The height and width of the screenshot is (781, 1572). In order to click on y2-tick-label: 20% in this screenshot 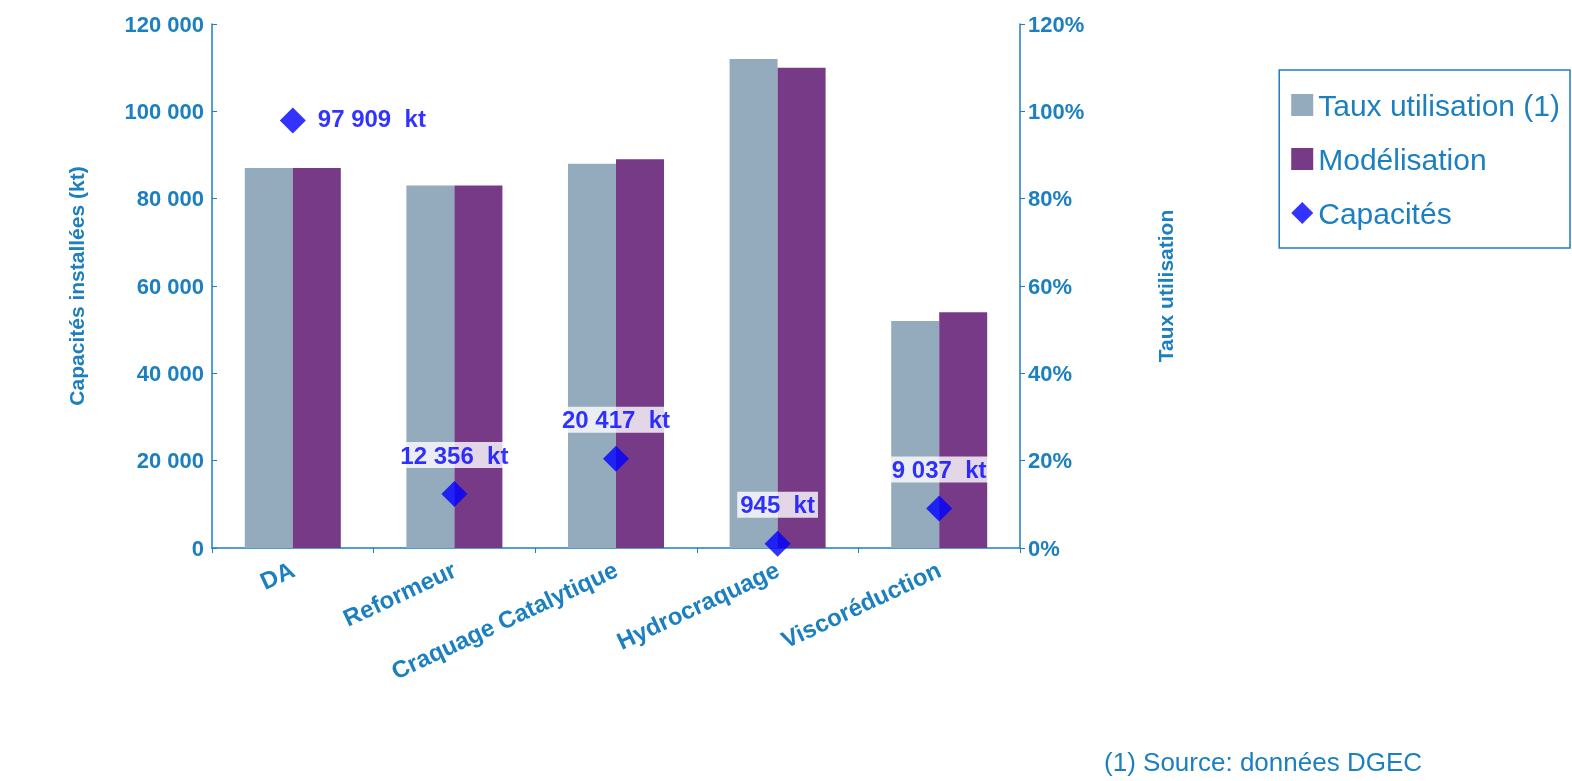, I will do `click(1050, 461)`.